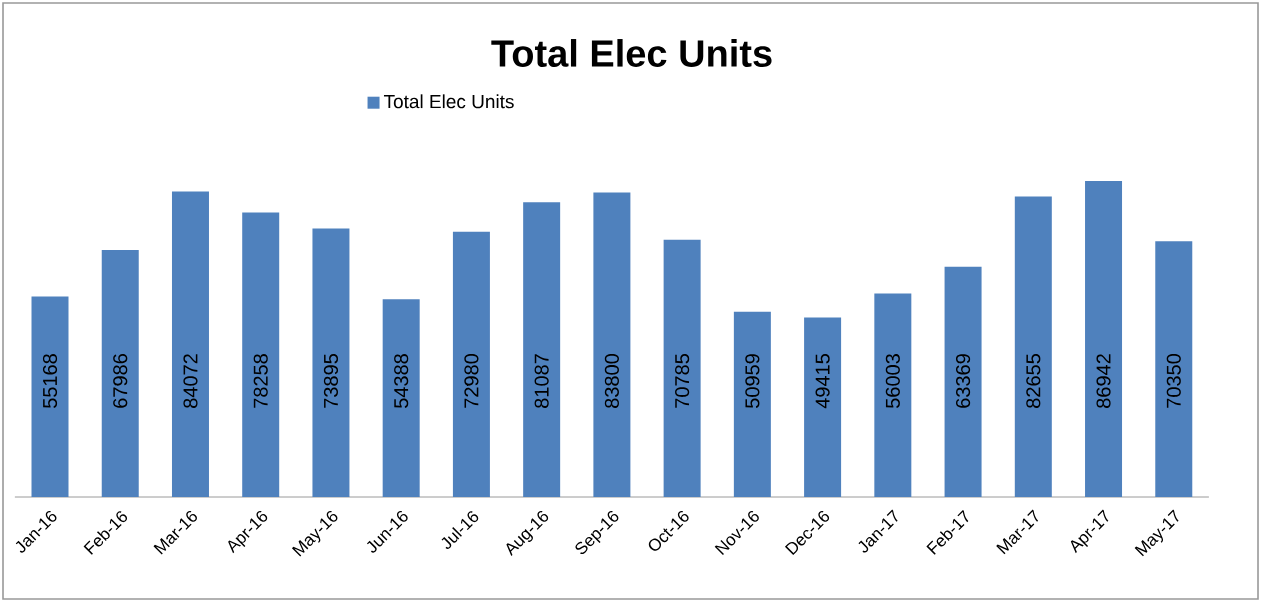 This screenshot has height=601, width=1264. I want to click on data-label: 54388, so click(401, 381).